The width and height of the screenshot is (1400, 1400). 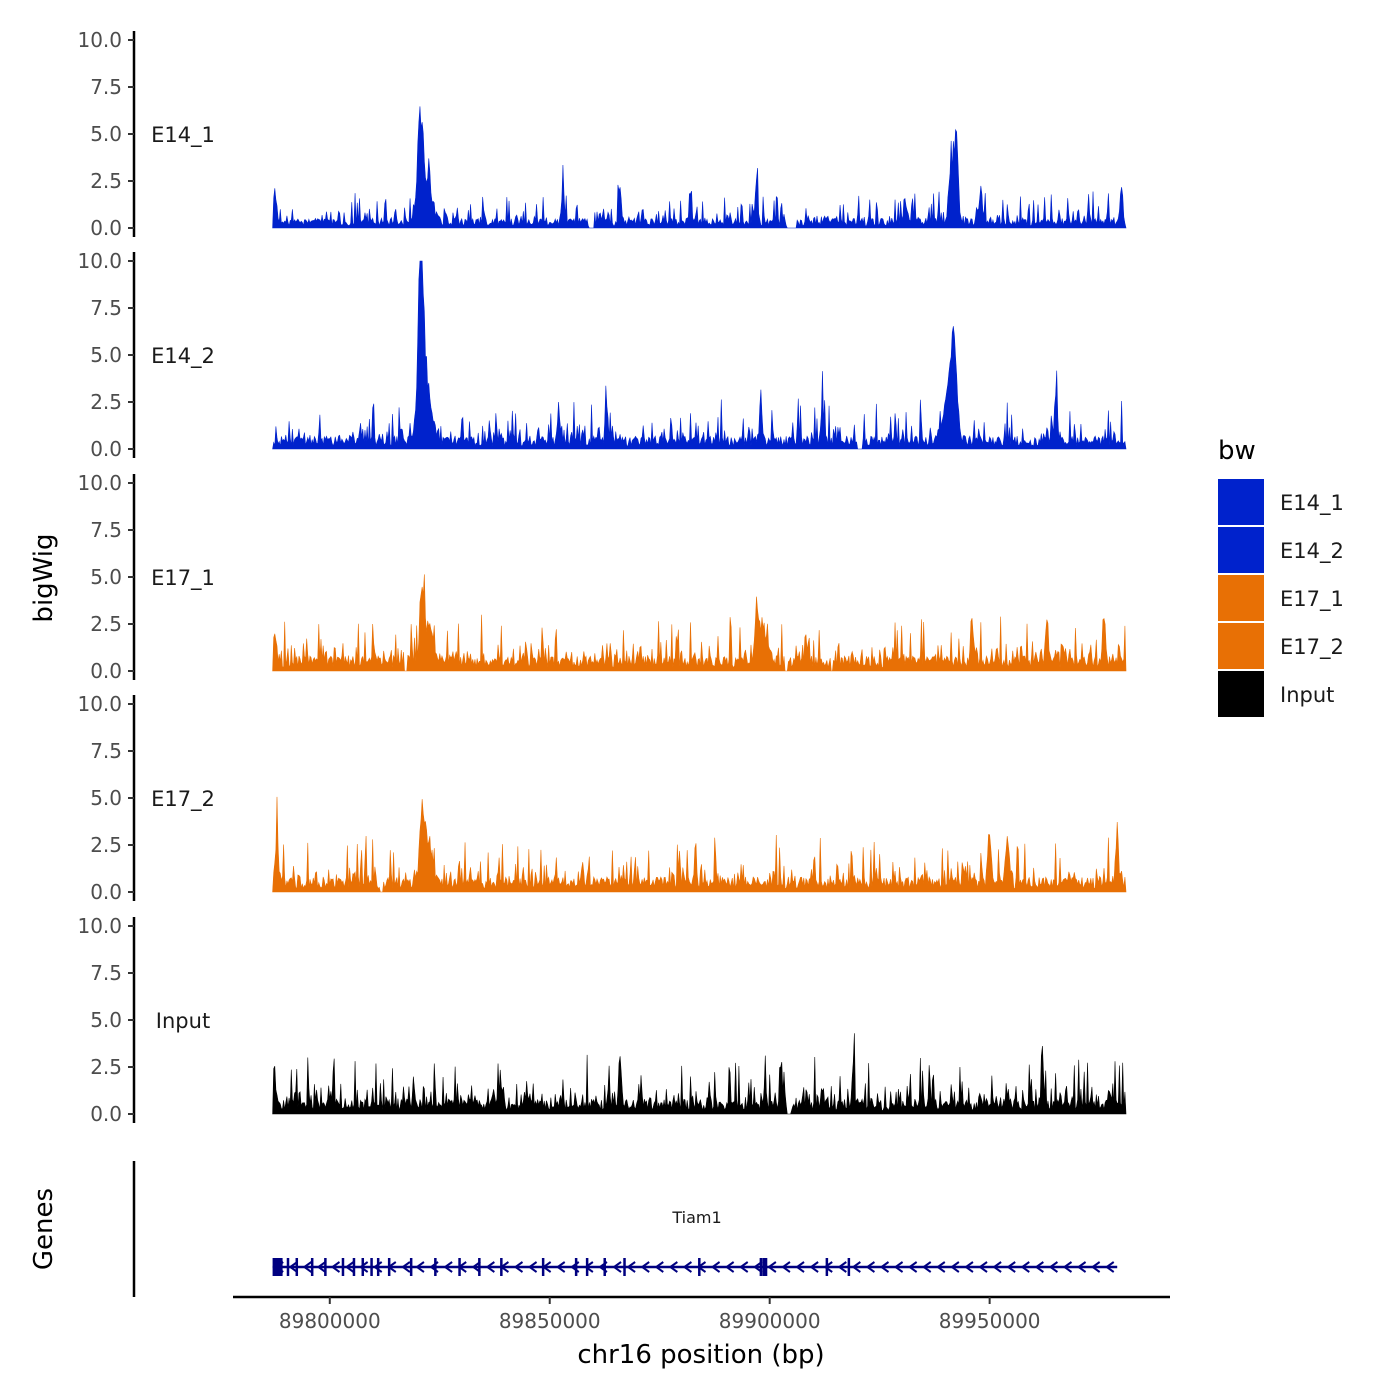 I want to click on legend: bw E14_1 E14_2 E17_1 E17_2 Input, so click(x=1281, y=576).